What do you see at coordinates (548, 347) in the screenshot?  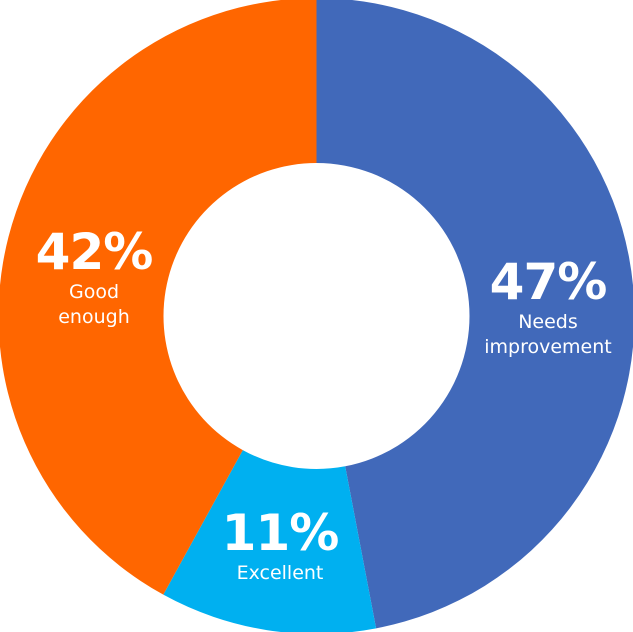 I see `slice-category: improvement` at bounding box center [548, 347].